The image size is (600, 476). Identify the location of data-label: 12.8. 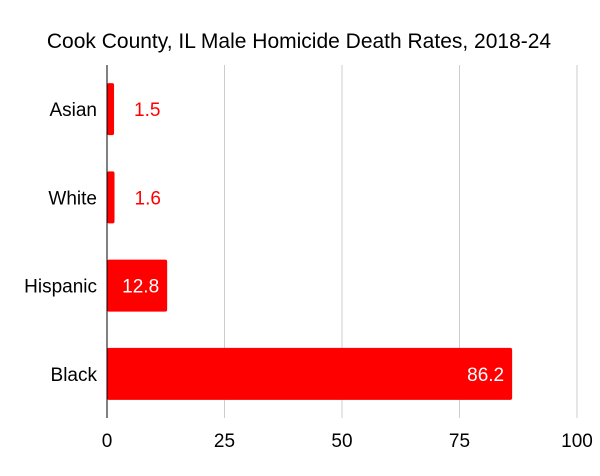
(140, 287).